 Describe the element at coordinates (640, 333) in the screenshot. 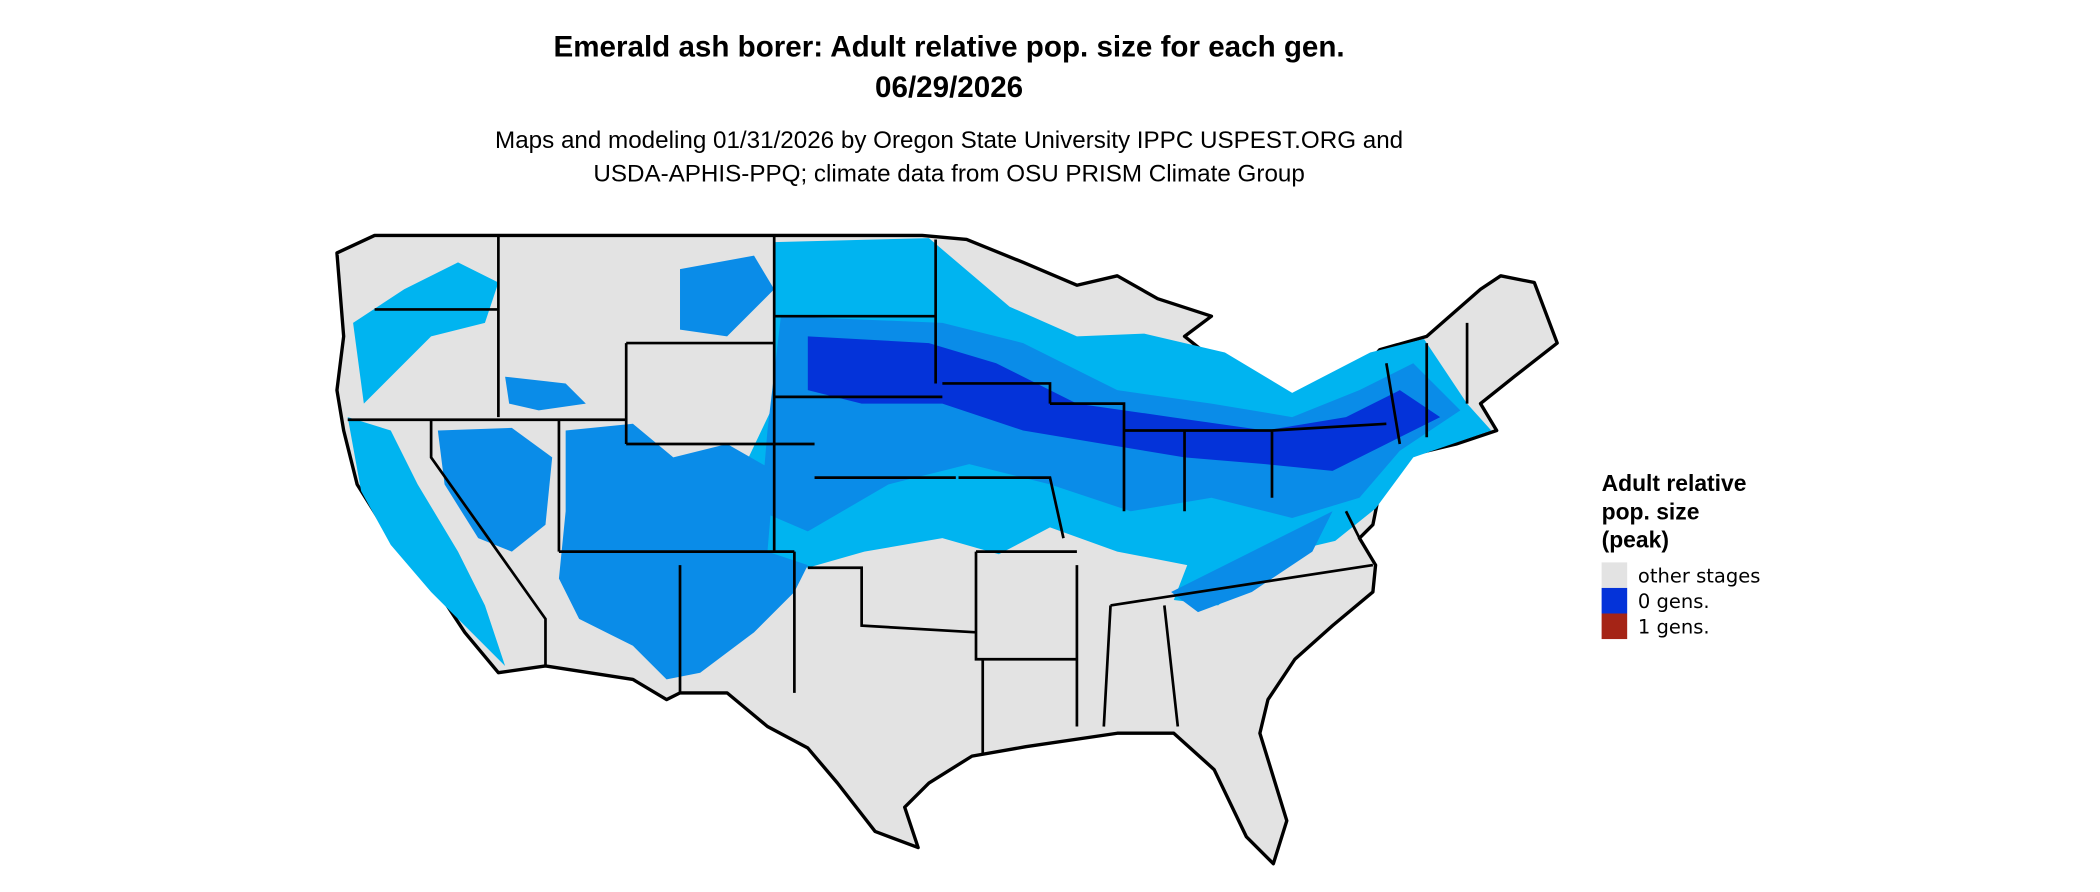

I see `region-blue-idaho-wyoming` at that location.